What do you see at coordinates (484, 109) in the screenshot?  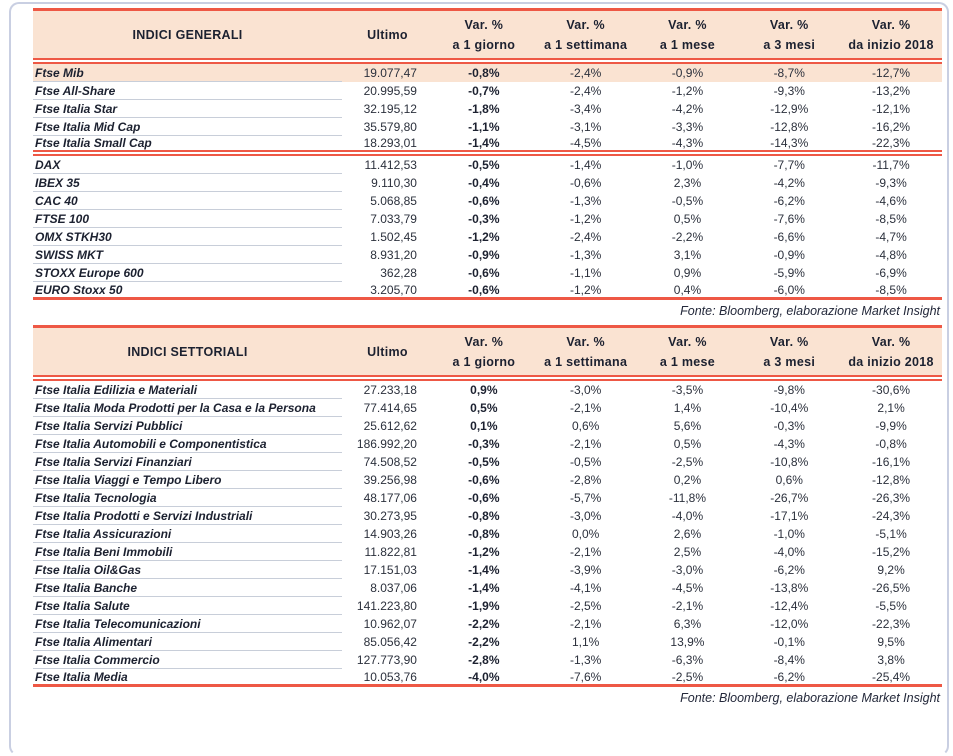 I see `var-percent-value: -1,8%` at bounding box center [484, 109].